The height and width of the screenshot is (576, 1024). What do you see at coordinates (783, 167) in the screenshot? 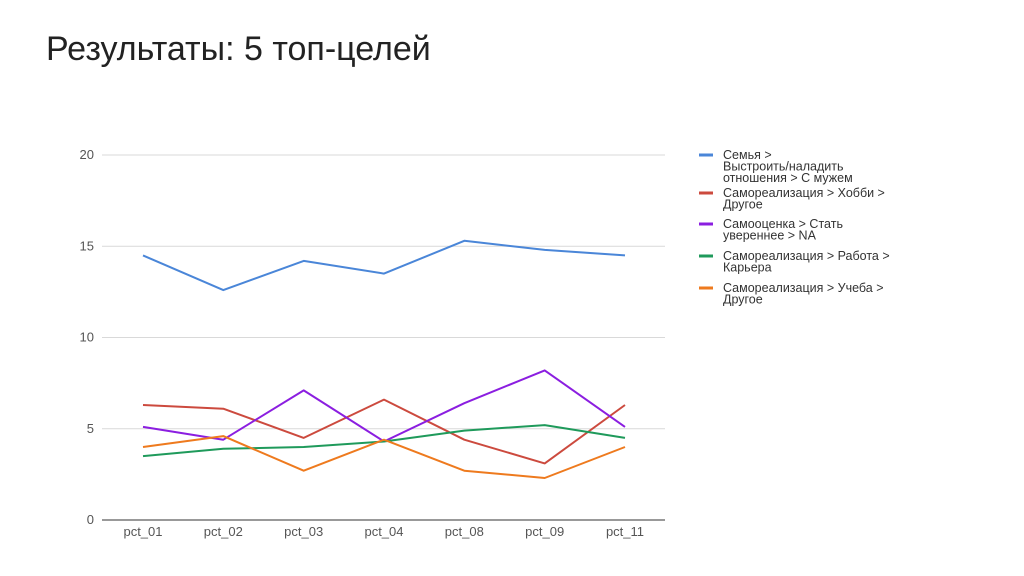
I see `legend-label-1: Выстроить/наладить` at bounding box center [783, 167].